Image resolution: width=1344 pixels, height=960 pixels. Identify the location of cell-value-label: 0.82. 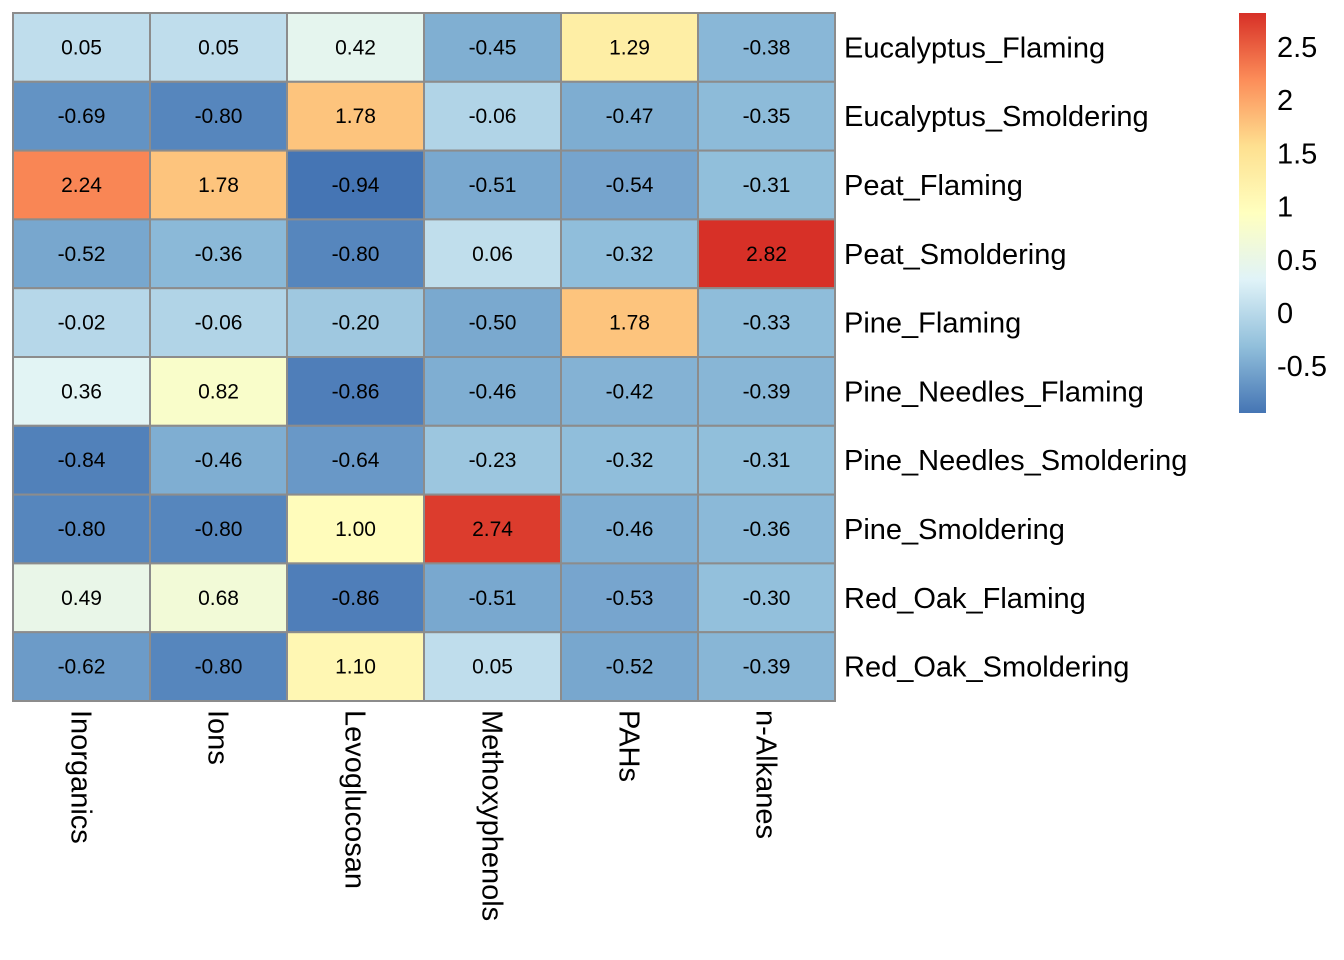
(218, 391).